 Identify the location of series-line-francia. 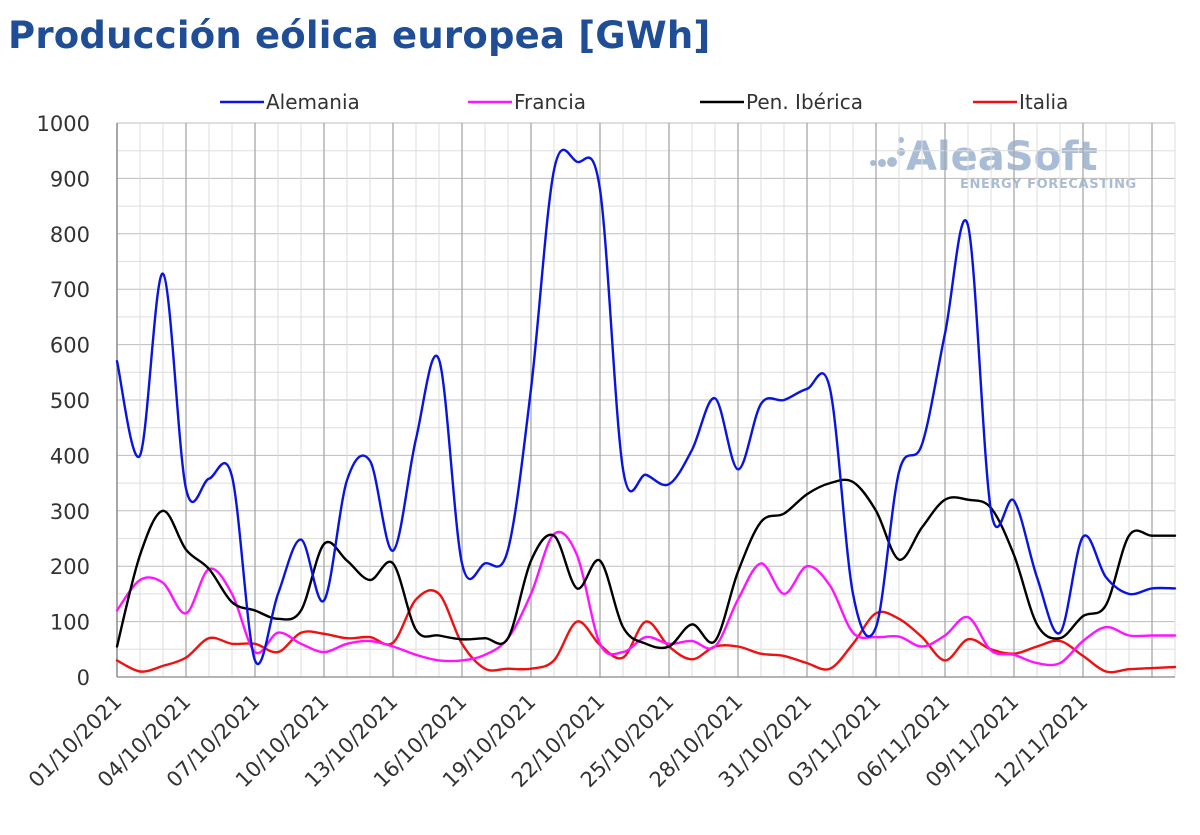
(646, 598).